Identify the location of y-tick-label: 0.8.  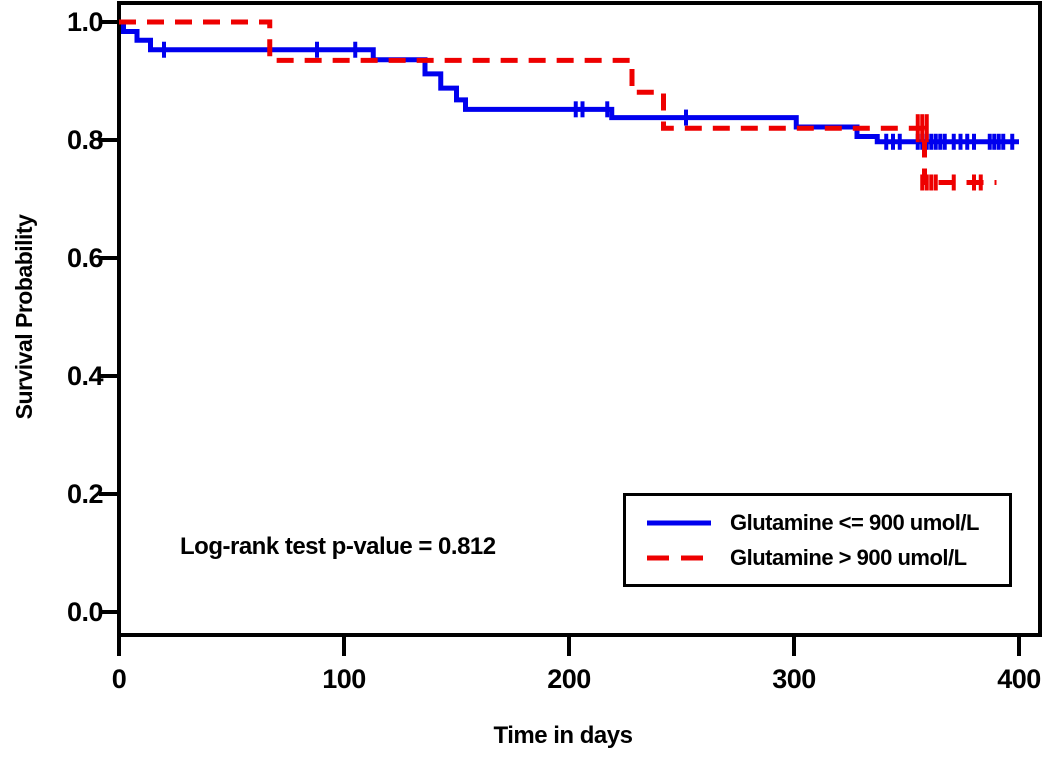
(85, 140).